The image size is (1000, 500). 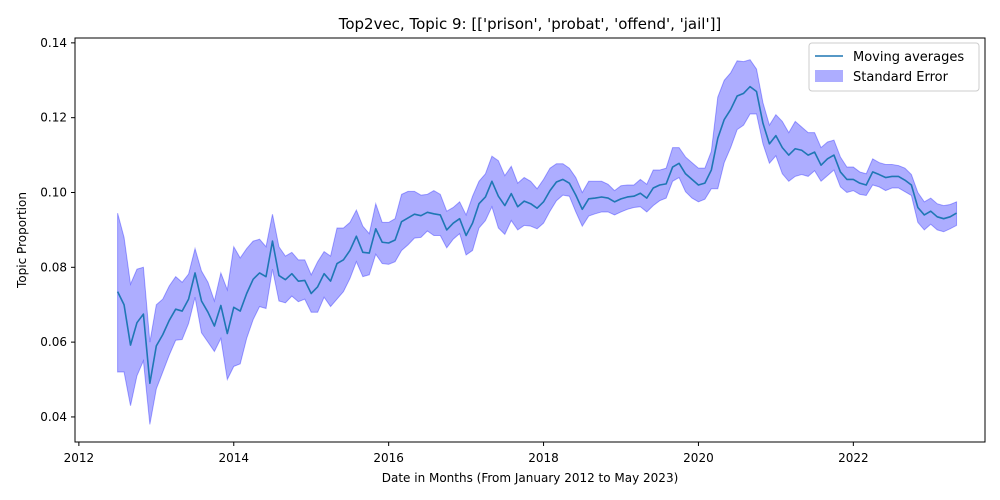 I want to click on x-tick-label: 2012, so click(x=79, y=458).